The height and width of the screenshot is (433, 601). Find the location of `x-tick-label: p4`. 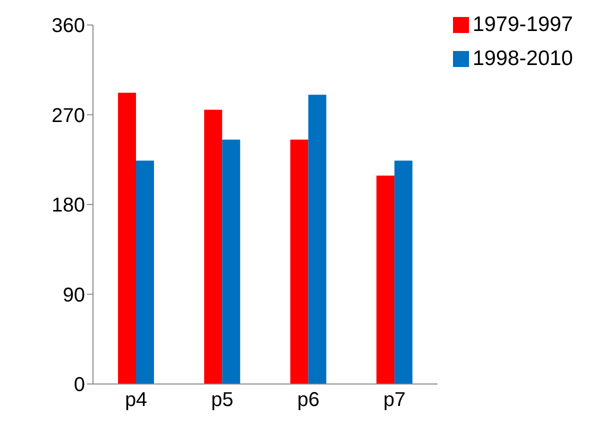

x-tick-label: p4 is located at coordinates (136, 400).